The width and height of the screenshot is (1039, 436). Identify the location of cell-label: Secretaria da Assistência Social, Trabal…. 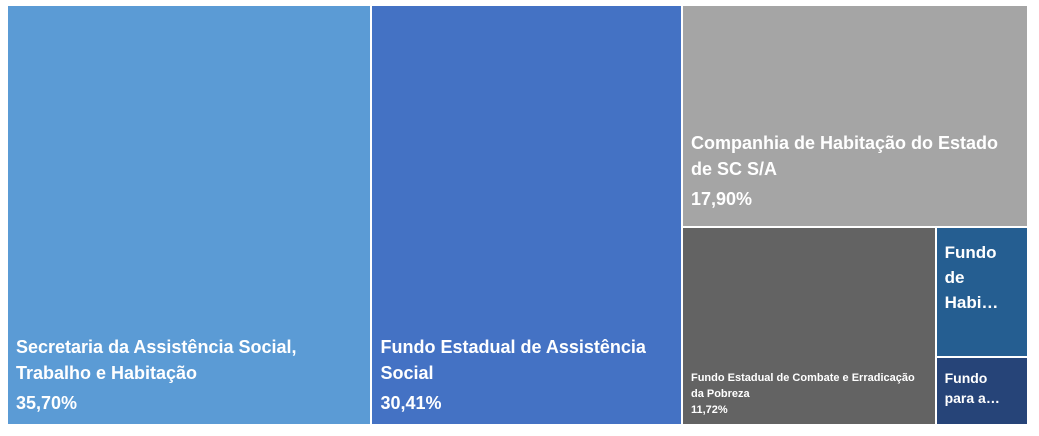
(156, 360).